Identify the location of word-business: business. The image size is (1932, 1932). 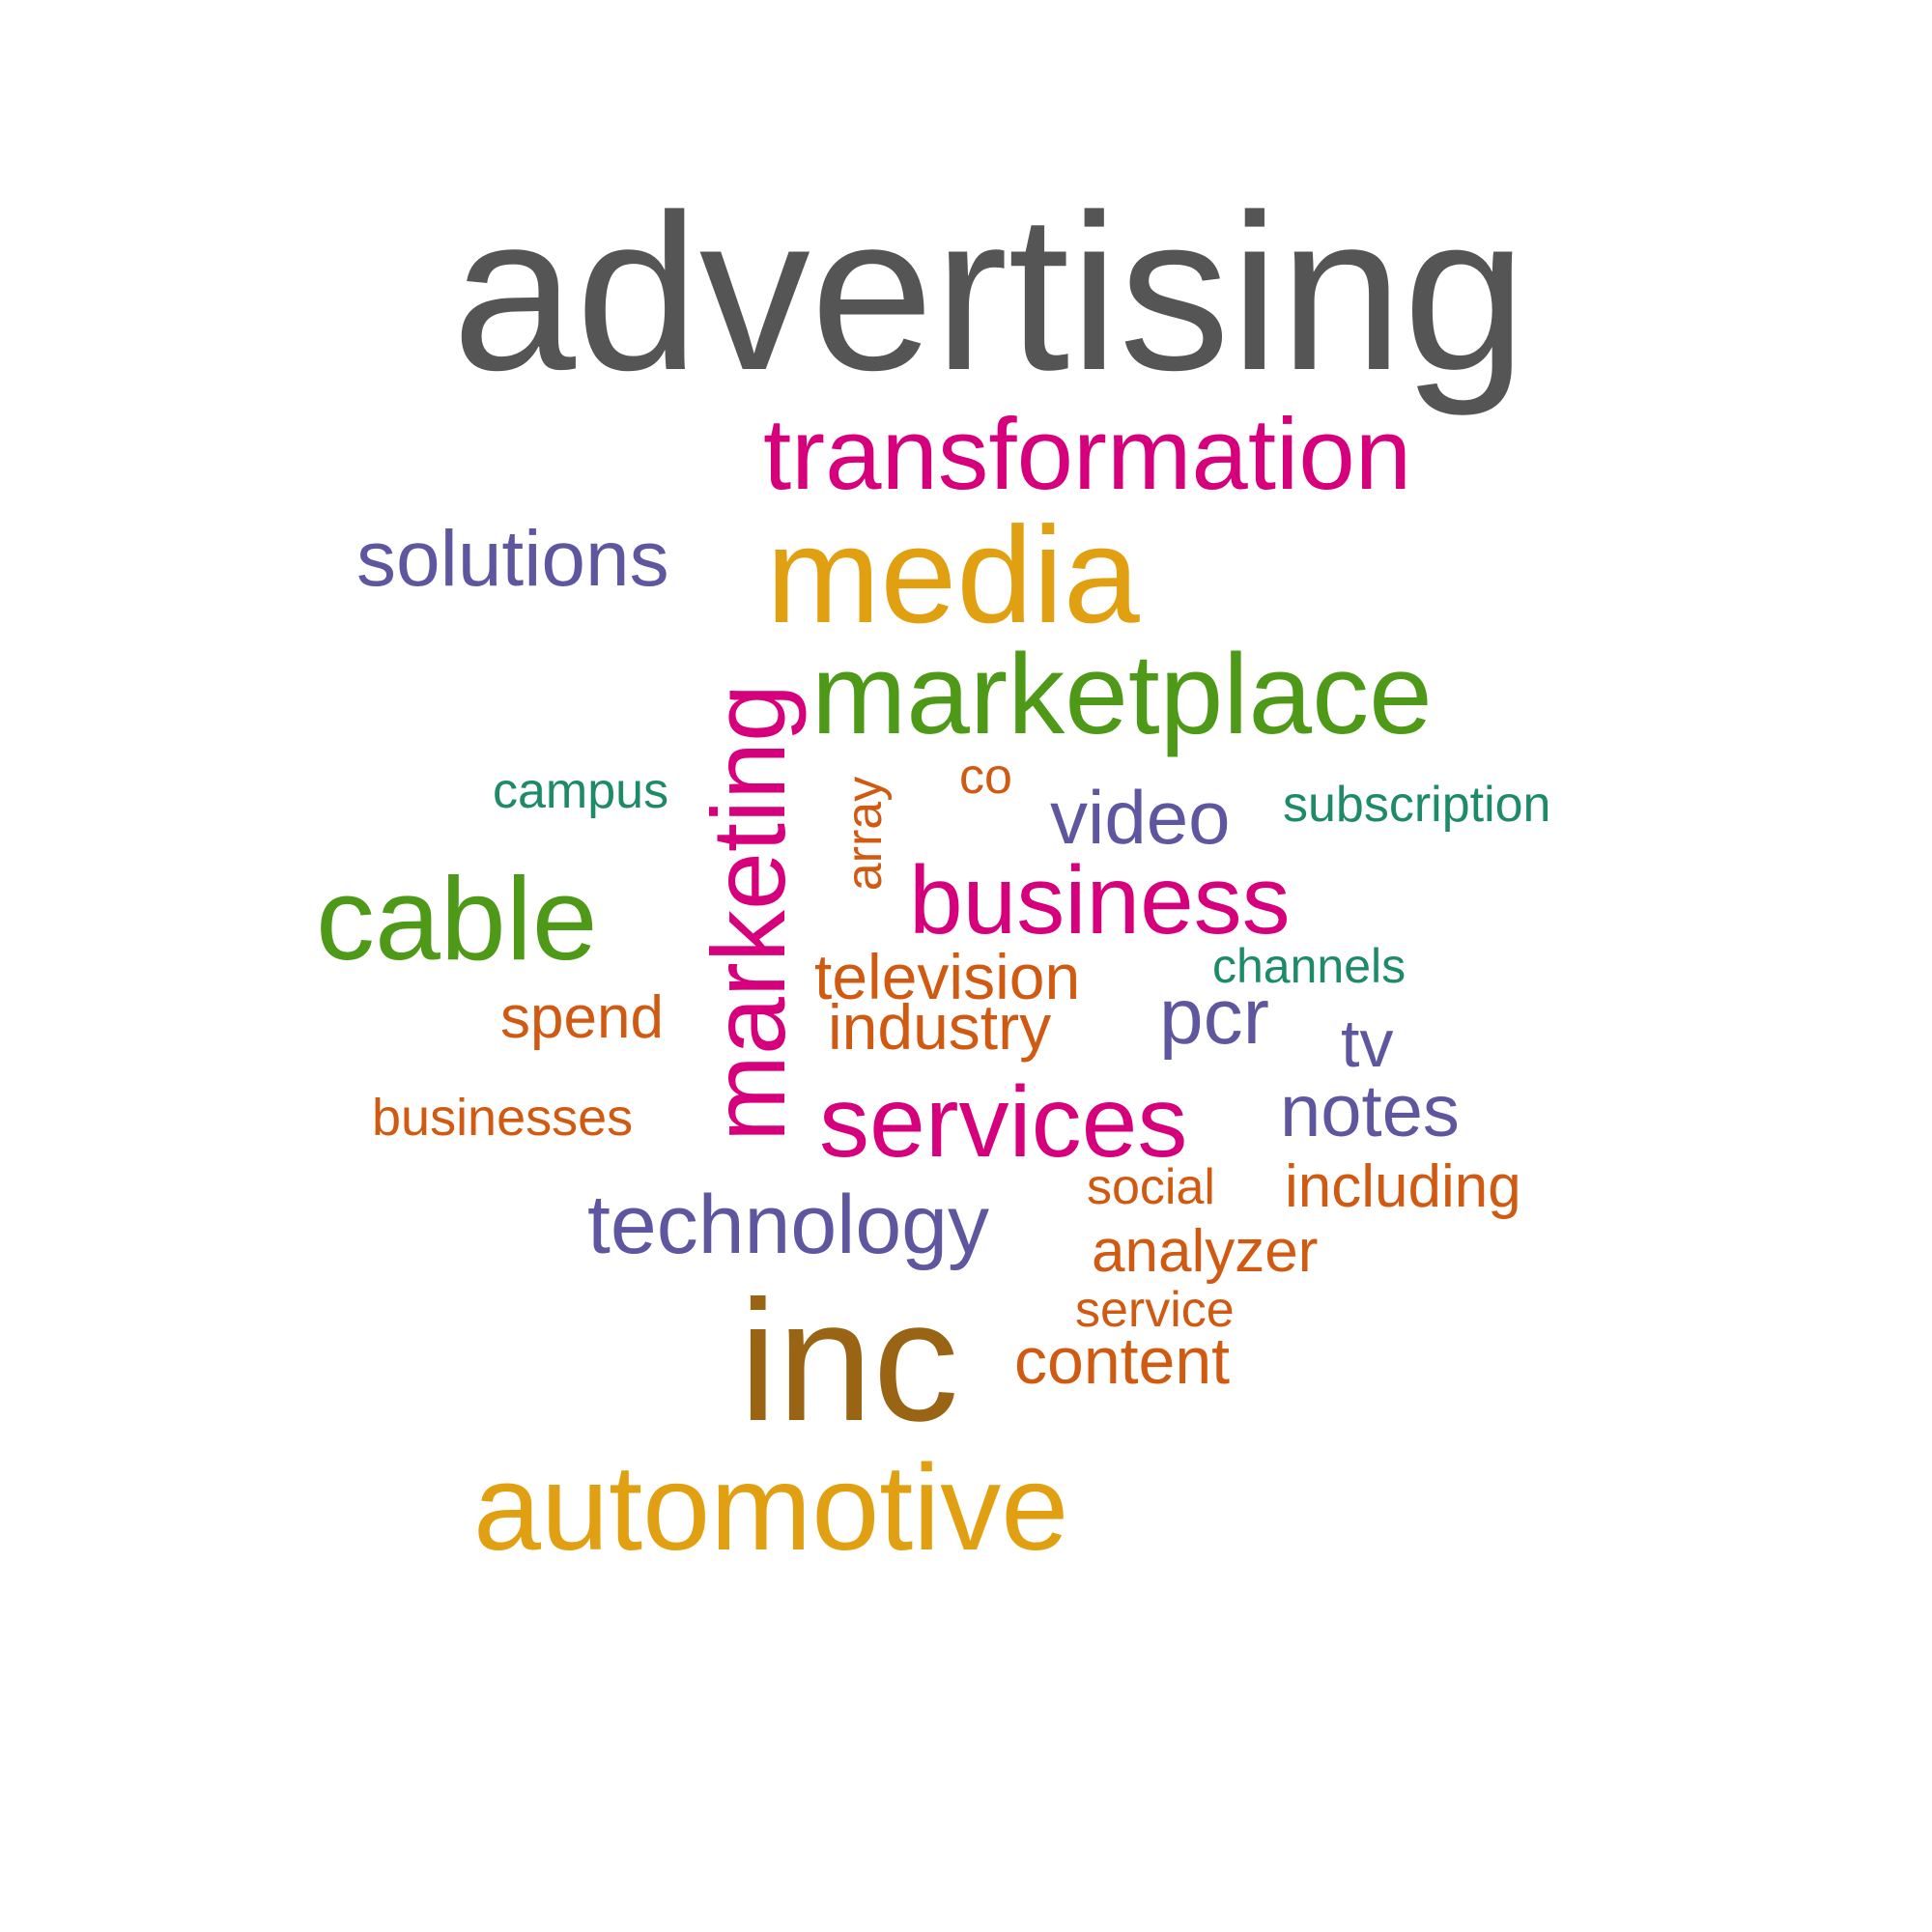
(1100, 900).